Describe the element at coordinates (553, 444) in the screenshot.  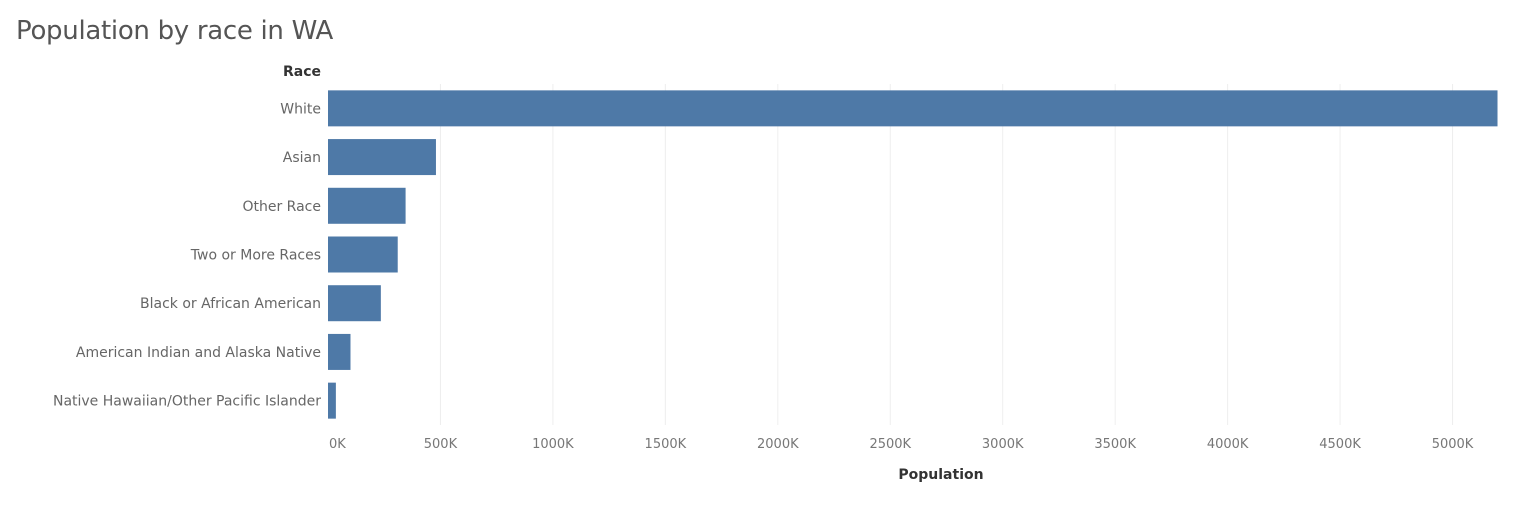
I see `x-tick-label: 1000K` at that location.